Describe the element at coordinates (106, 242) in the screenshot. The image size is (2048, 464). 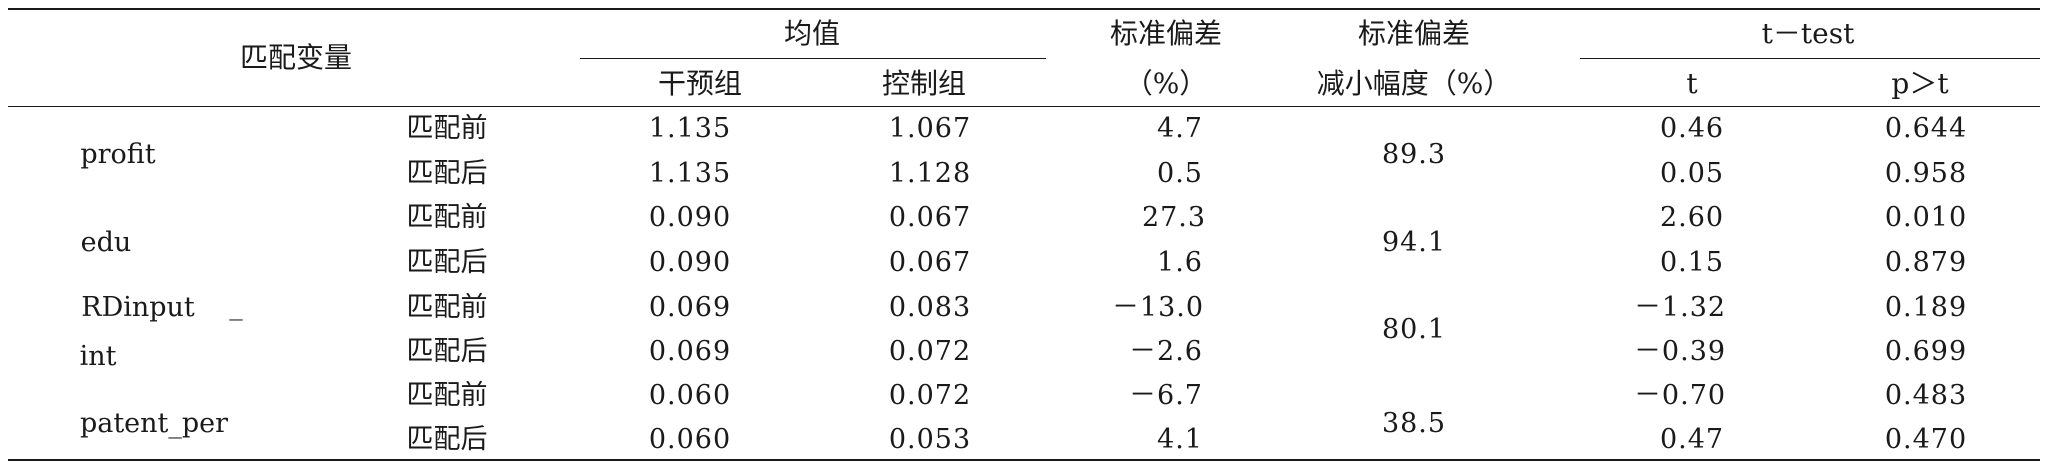
I see `var-name: edu` at that location.